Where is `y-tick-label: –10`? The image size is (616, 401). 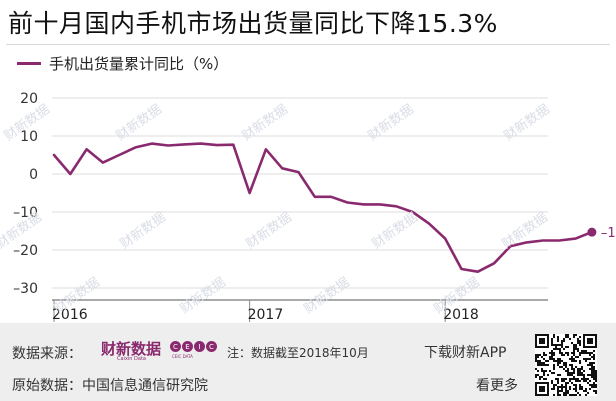
y-tick-label: –10 is located at coordinates (25, 213).